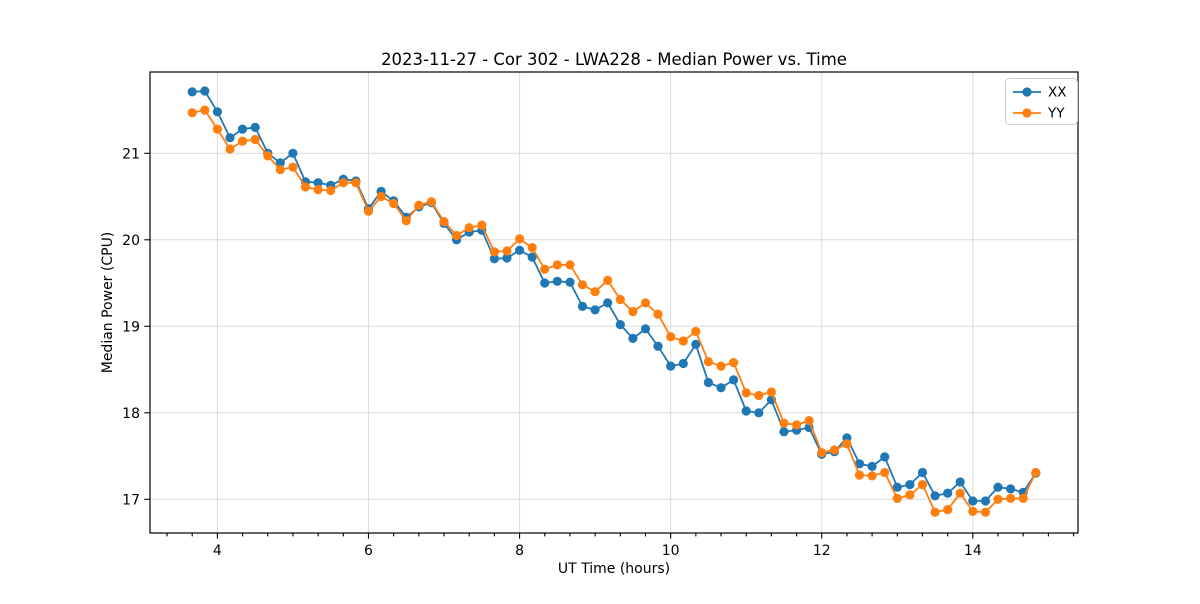 Image resolution: width=1200 pixels, height=604 pixels. I want to click on legend-marker-xx-icon, so click(1027, 92).